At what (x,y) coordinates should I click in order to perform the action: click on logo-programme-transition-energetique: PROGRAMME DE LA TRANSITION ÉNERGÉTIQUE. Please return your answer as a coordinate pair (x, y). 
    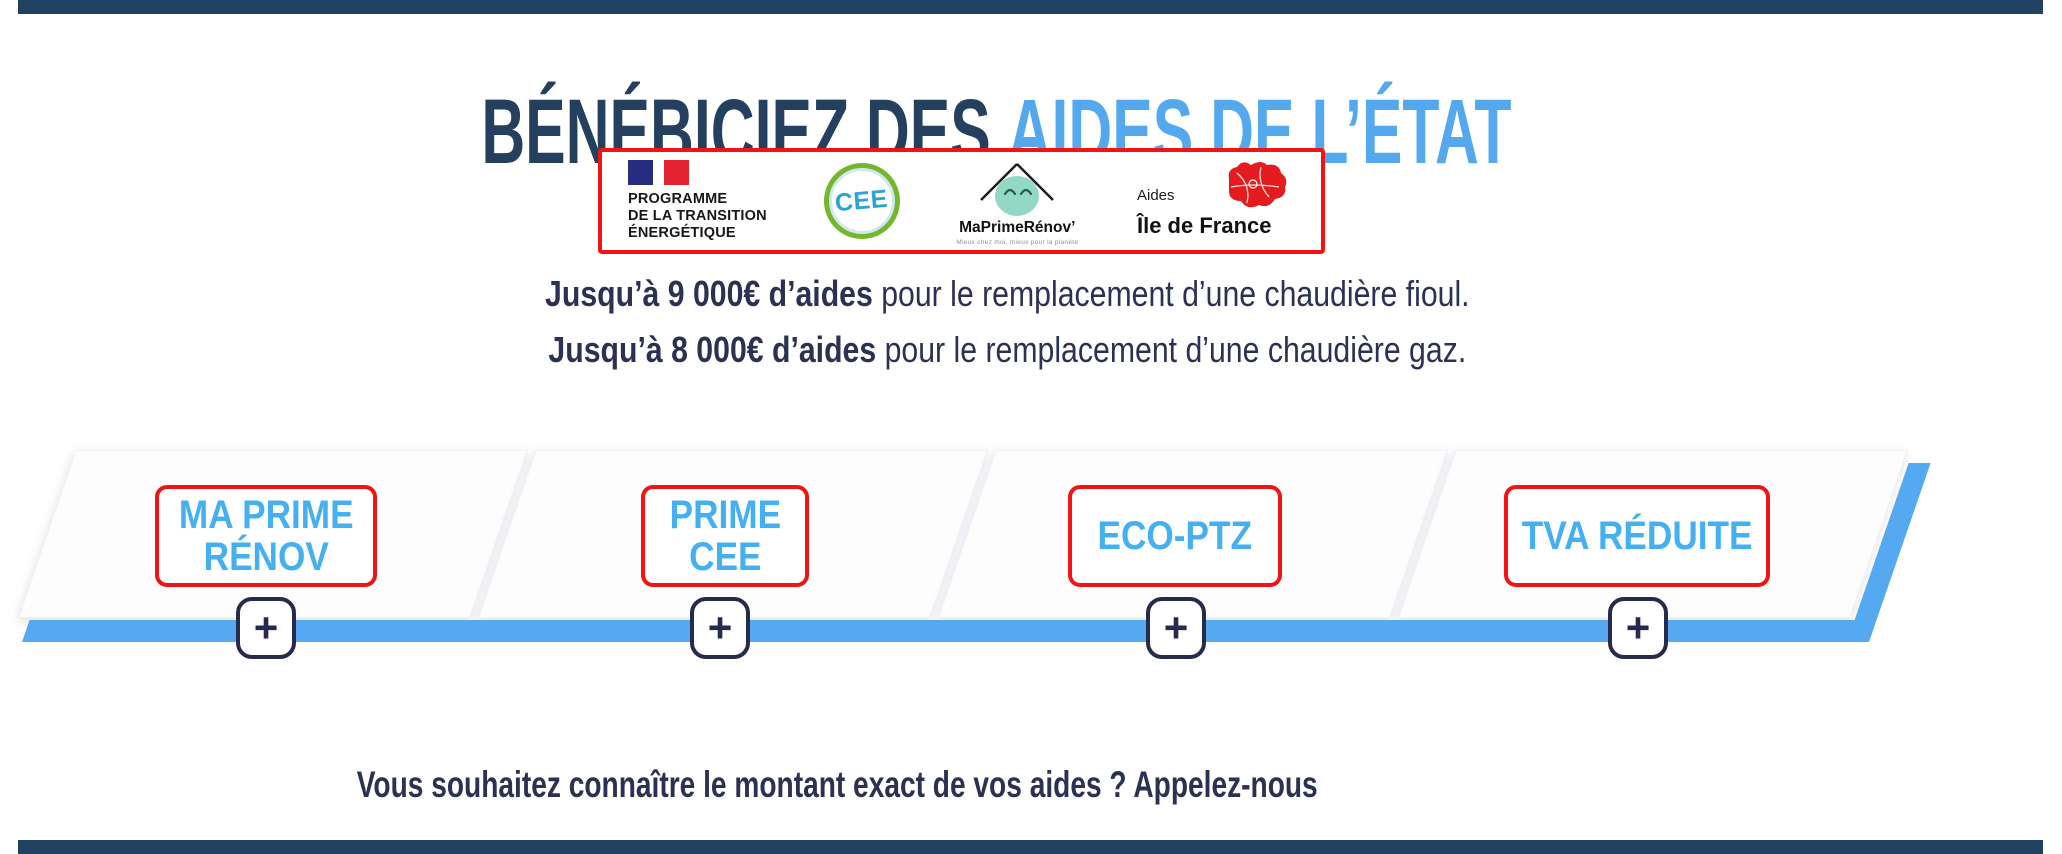
    Looking at the image, I should click on (697, 201).